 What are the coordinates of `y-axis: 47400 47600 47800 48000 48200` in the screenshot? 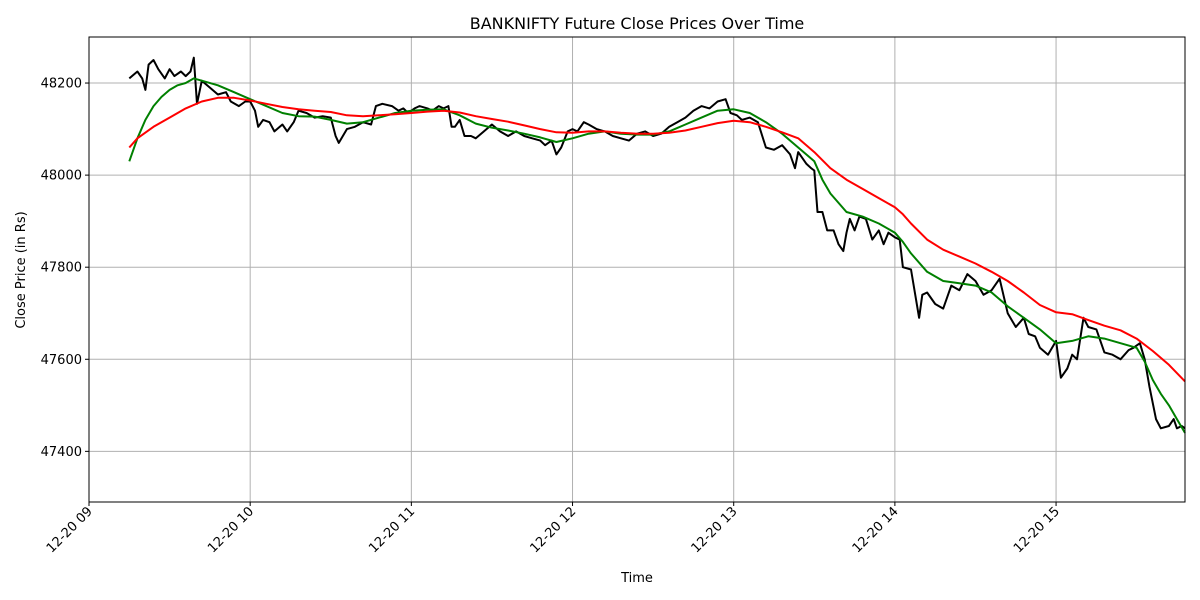 It's located at (65, 268).